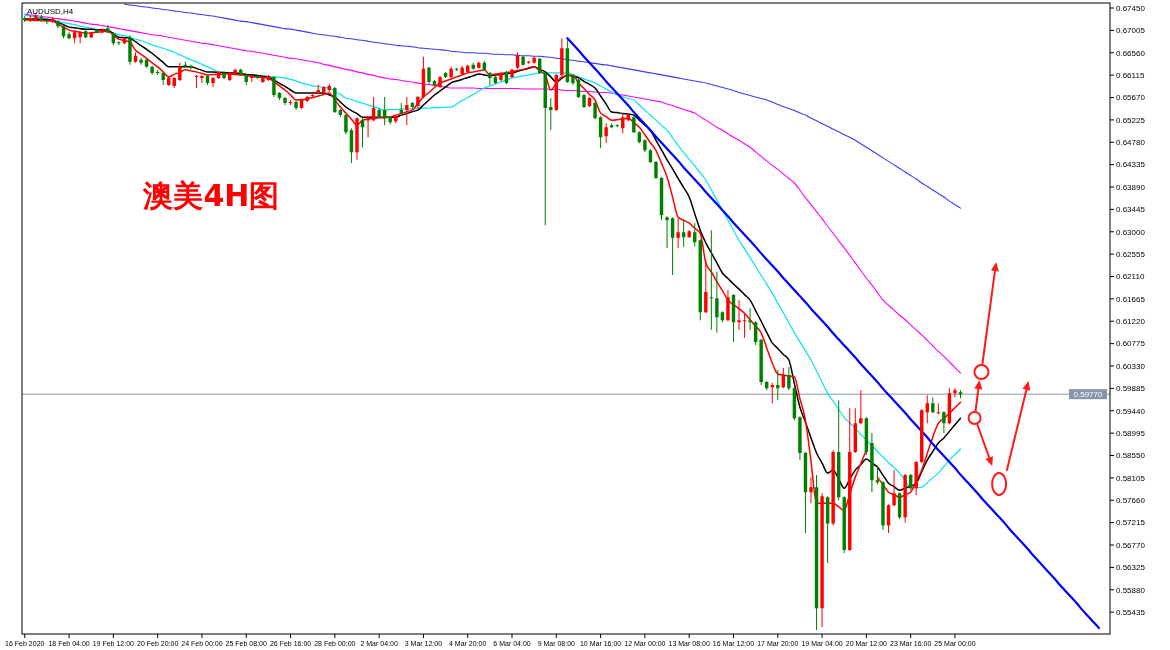 Image resolution: width=1170 pixels, height=650 pixels. I want to click on y-tick-label: 0.63000, so click(1131, 232).